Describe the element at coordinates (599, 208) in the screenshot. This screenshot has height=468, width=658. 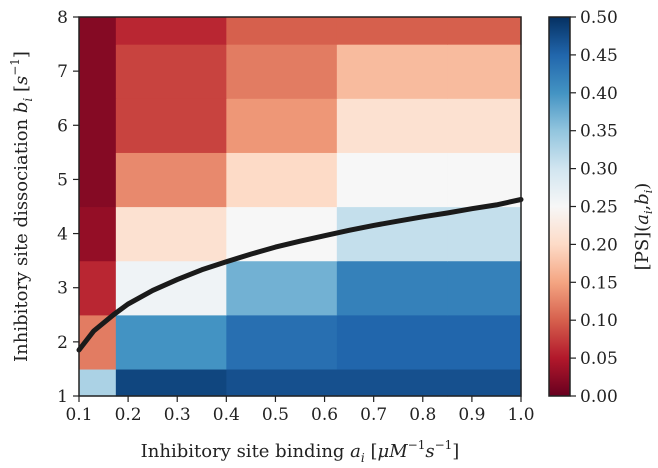
I see `colorbar-tick-label: 0.25` at that location.